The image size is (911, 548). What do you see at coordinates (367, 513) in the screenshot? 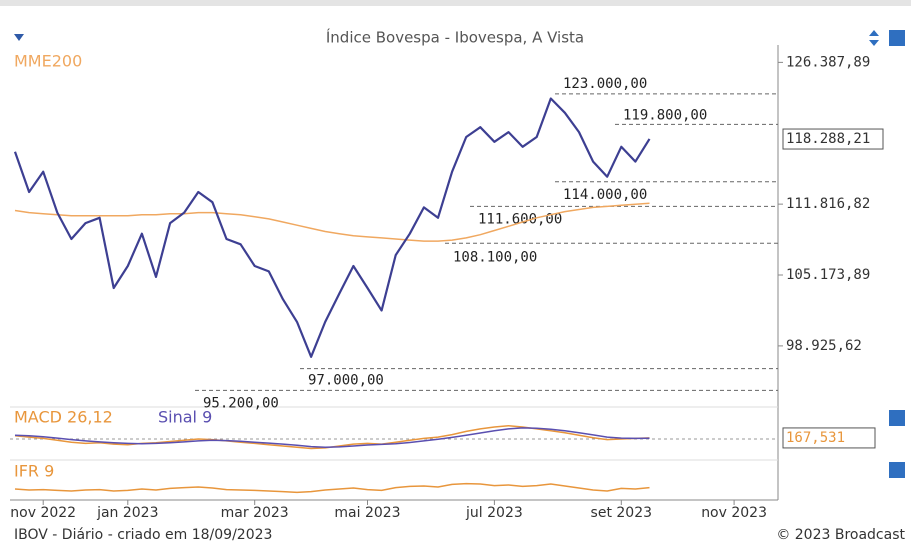
I see `x-tick-label: mai 2023` at bounding box center [367, 513].